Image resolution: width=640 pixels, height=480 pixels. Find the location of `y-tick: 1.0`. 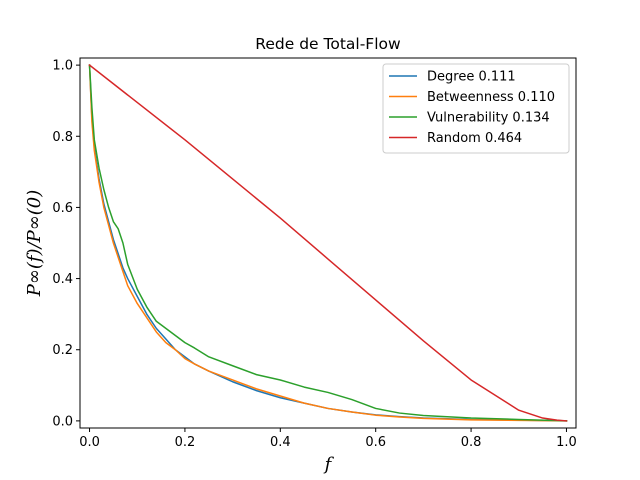

y-tick: 1.0 is located at coordinates (66, 66).